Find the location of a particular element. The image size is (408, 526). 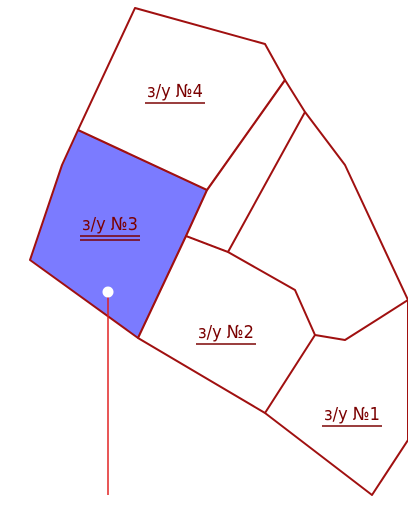

plot-label: з/у №2 is located at coordinates (226, 332).